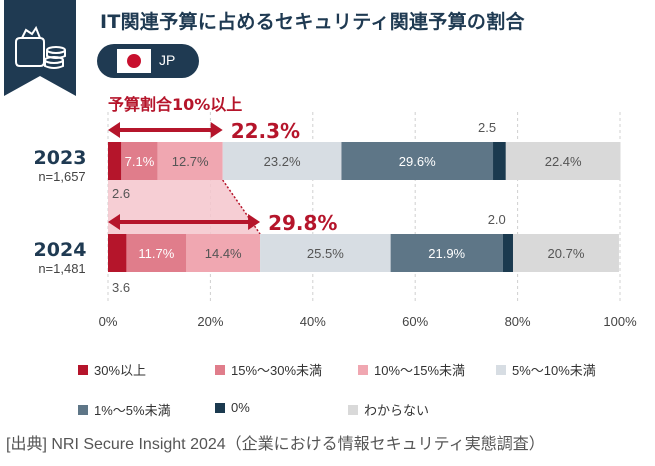 The width and height of the screenshot is (655, 466). What do you see at coordinates (184, 207) in the screenshot?
I see `ten-percent-plus-band` at bounding box center [184, 207].